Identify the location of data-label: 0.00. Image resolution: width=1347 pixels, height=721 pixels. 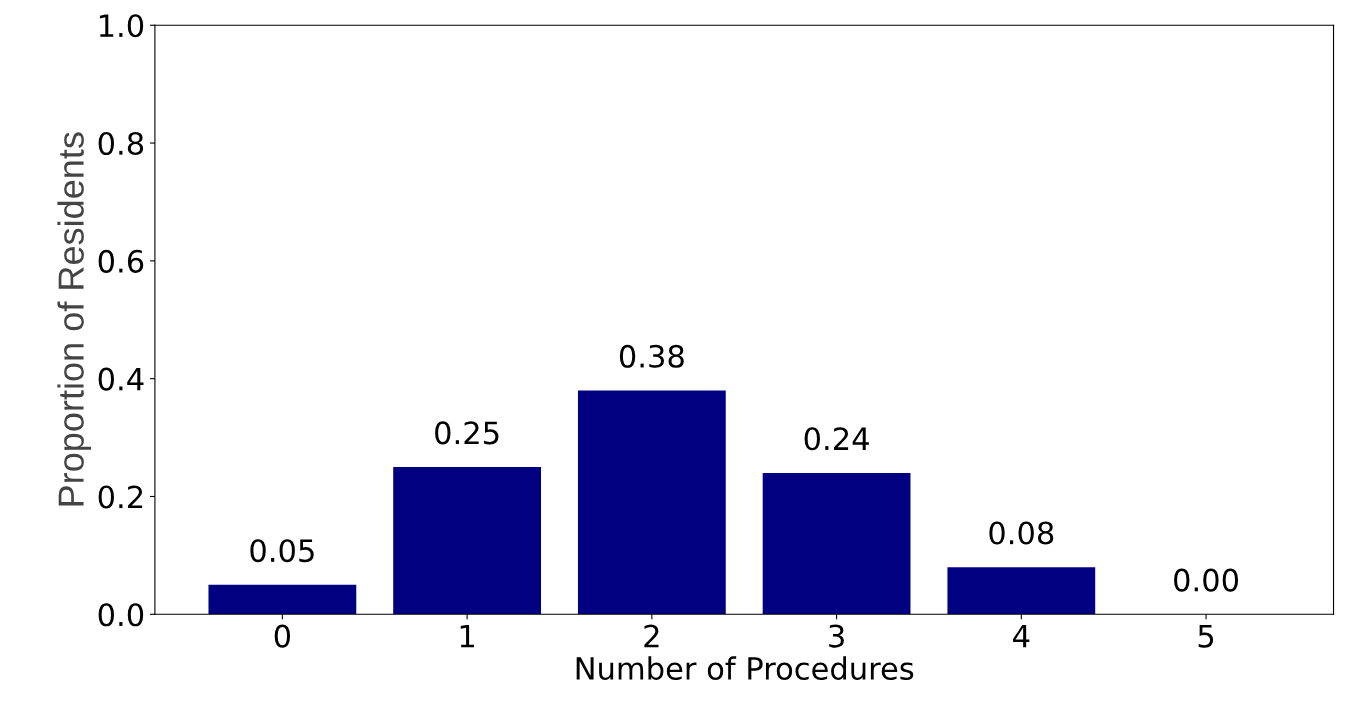
(1206, 580).